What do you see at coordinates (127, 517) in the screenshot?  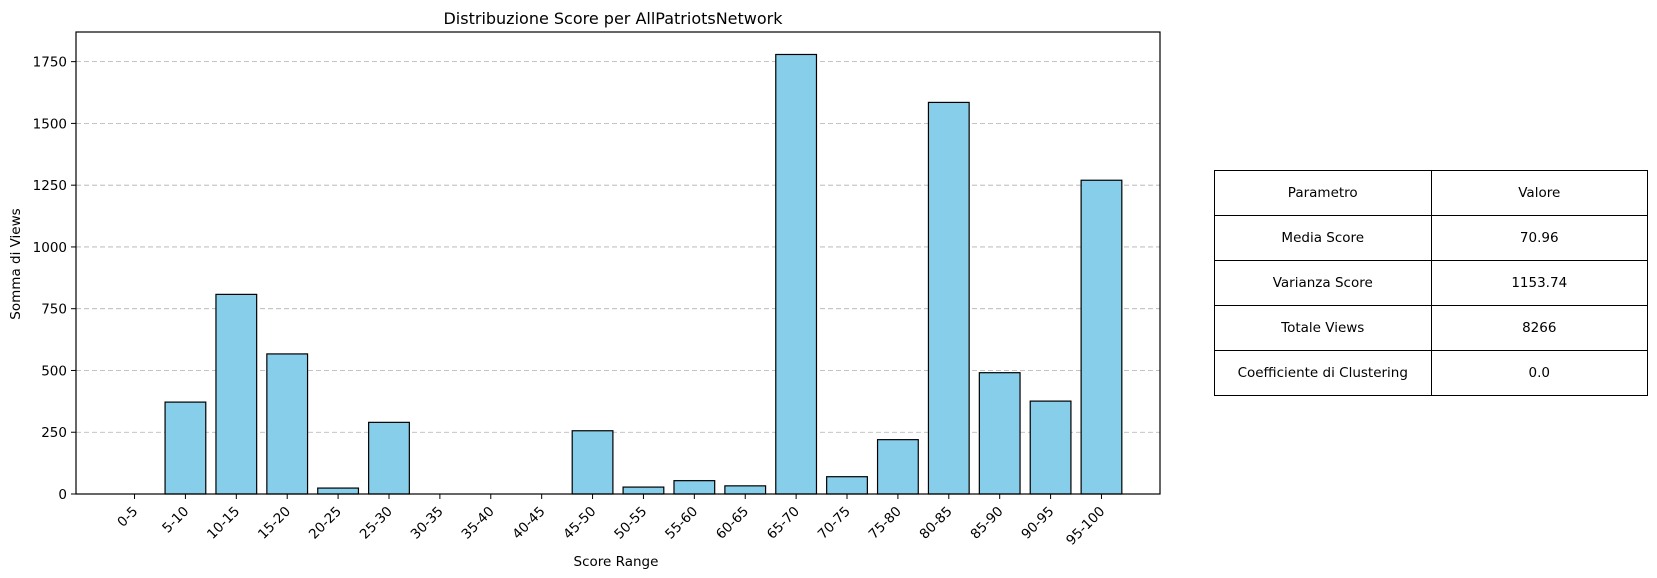 I see `x-tick-label: 0-5` at bounding box center [127, 517].